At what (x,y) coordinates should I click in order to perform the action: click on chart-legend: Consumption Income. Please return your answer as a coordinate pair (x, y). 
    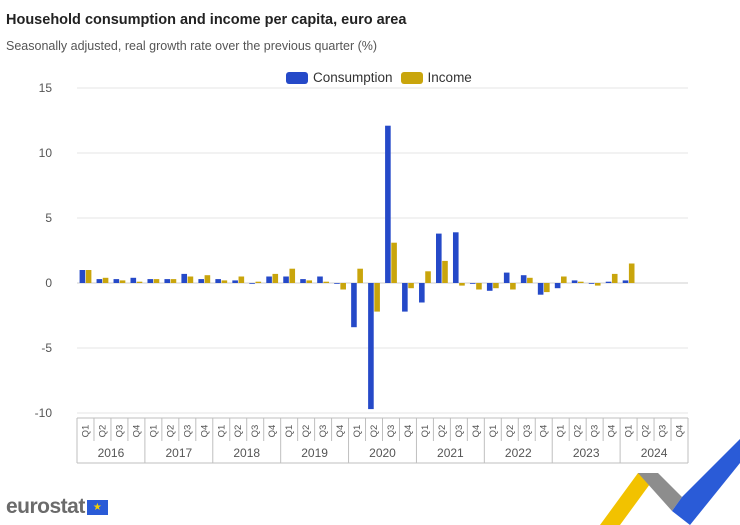
    Looking at the image, I should click on (383, 77).